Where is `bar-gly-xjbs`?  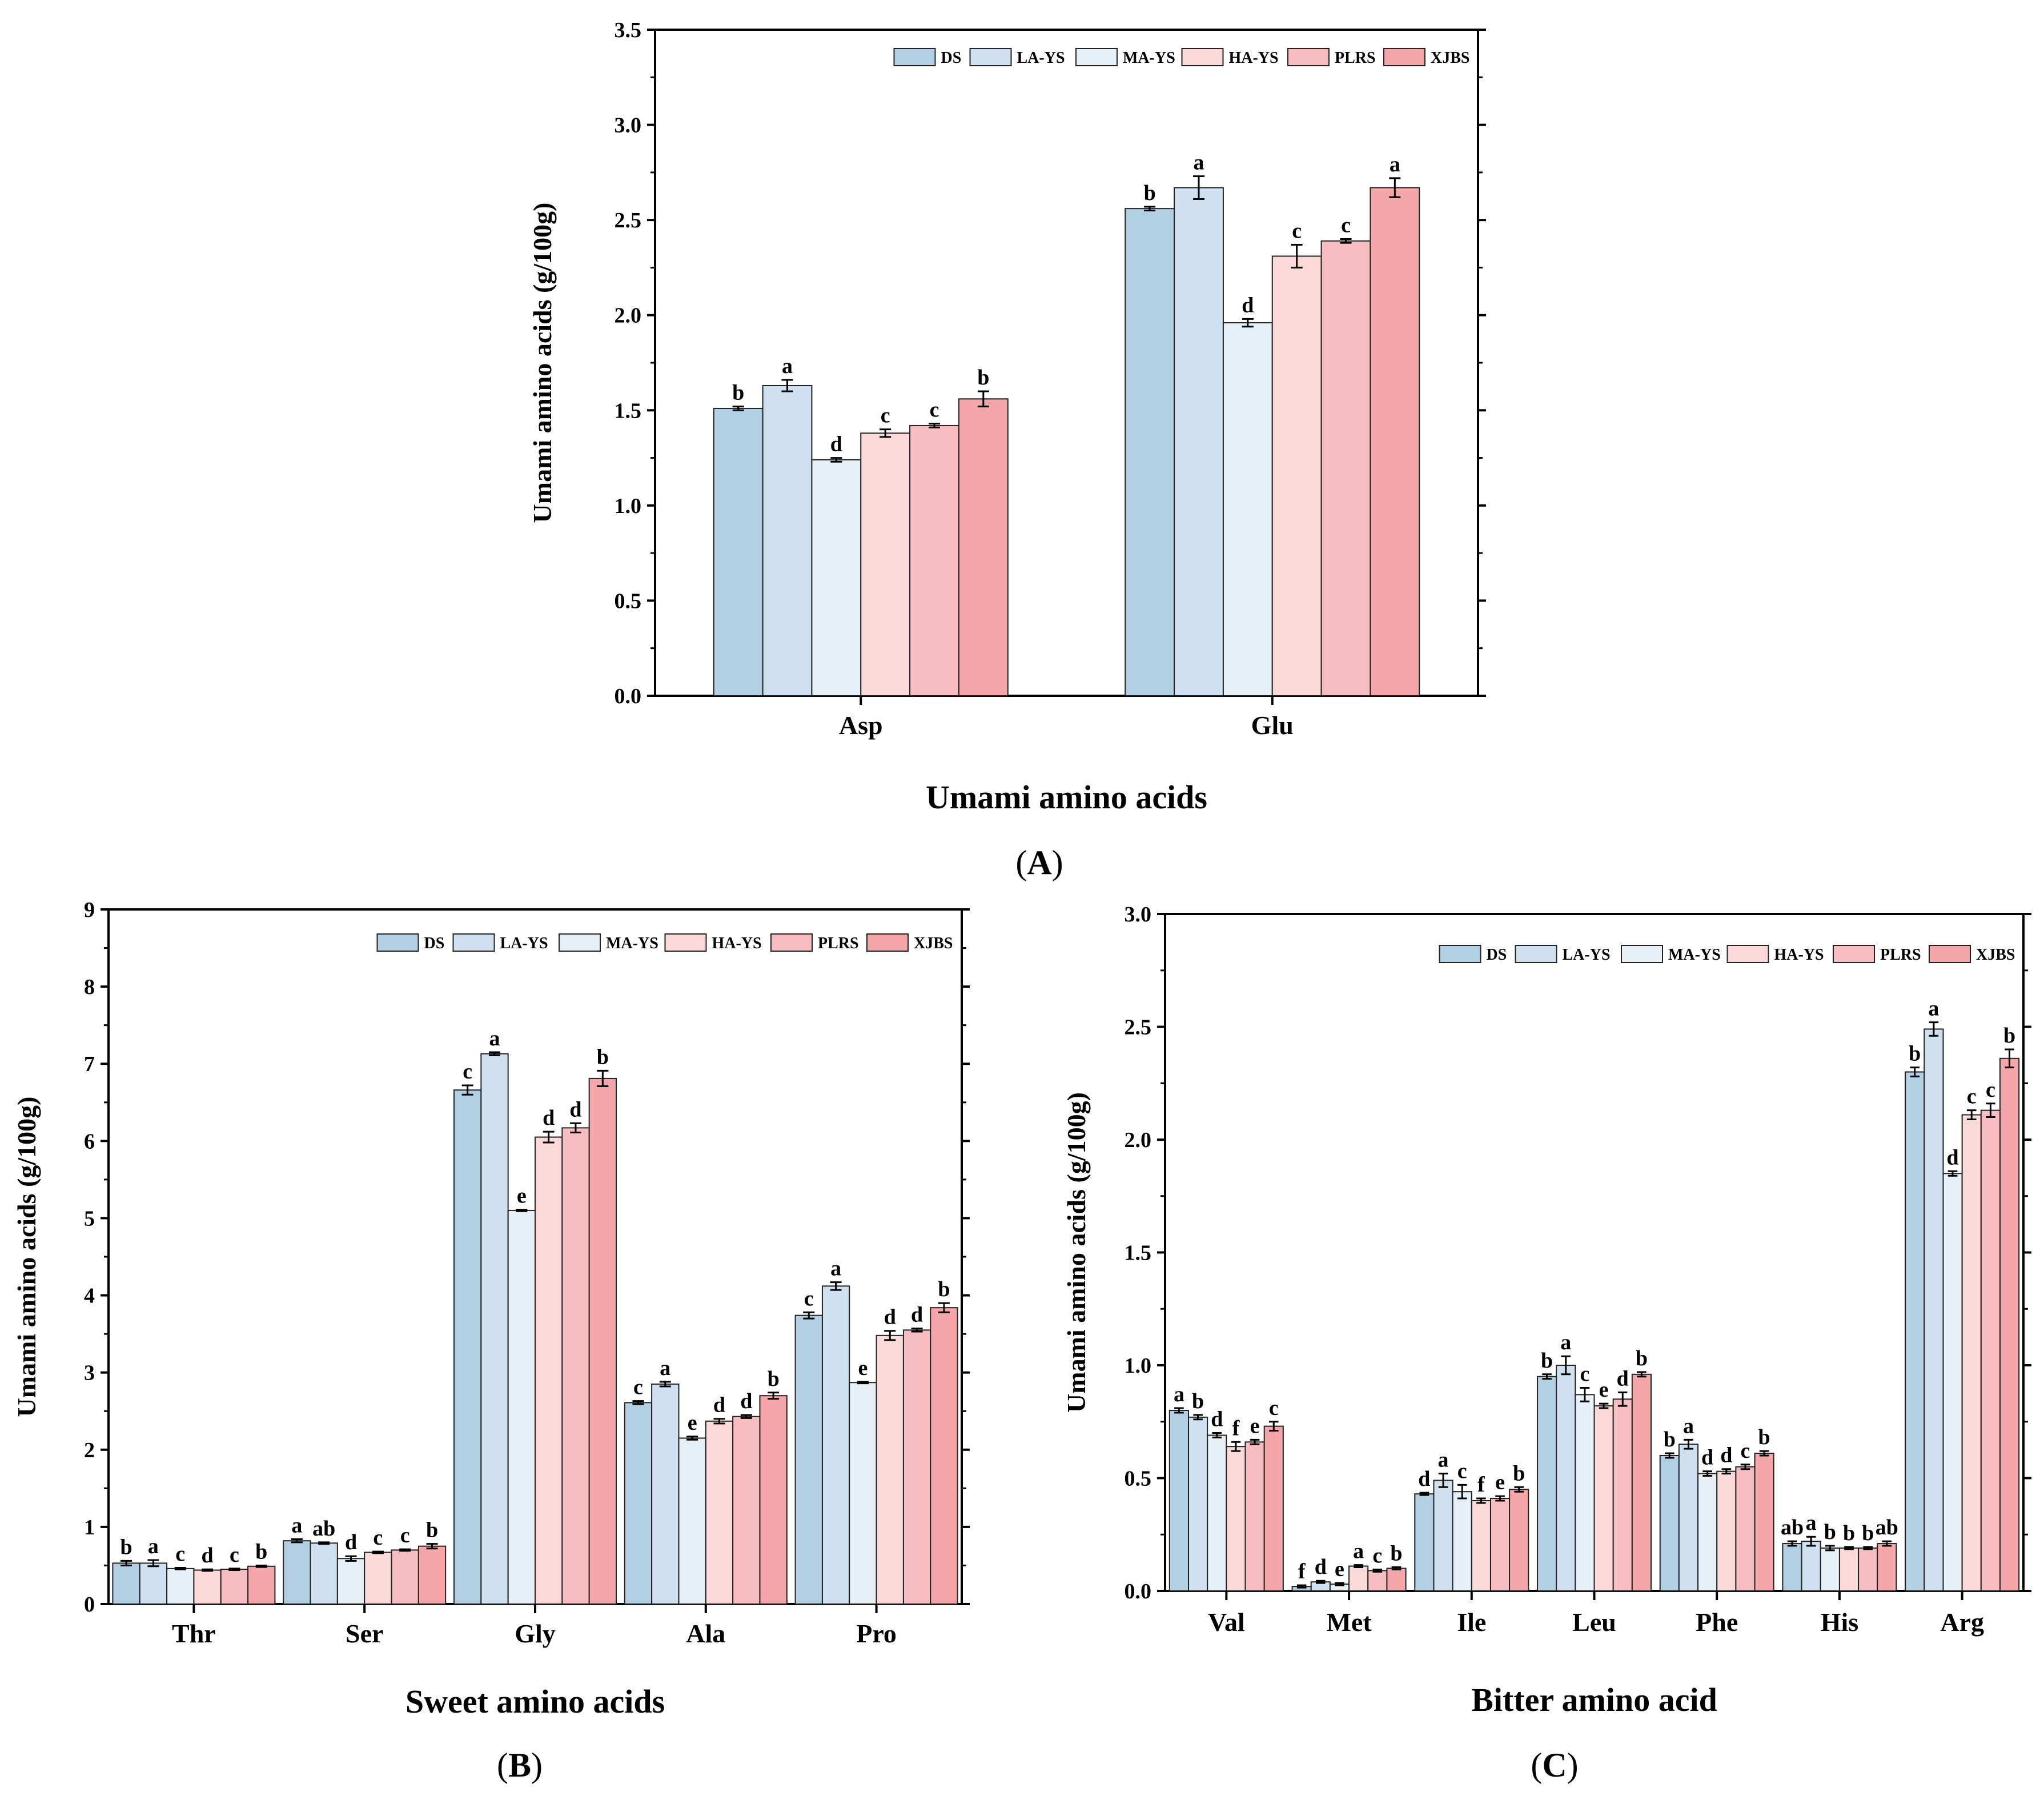 bar-gly-xjbs is located at coordinates (602, 1341).